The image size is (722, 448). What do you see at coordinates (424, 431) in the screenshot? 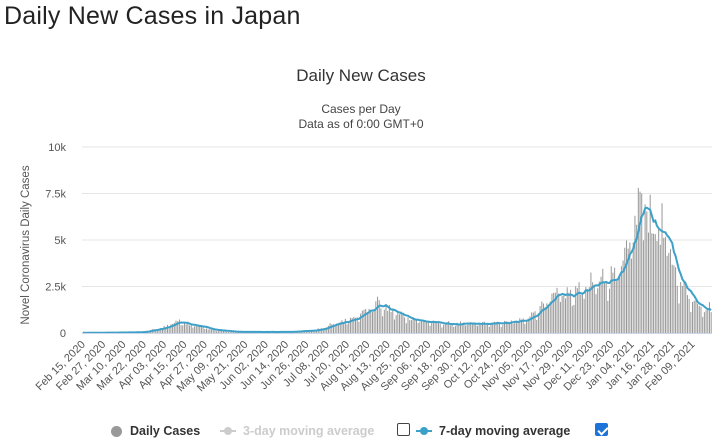
I see `seven-day-line-icon` at bounding box center [424, 431].